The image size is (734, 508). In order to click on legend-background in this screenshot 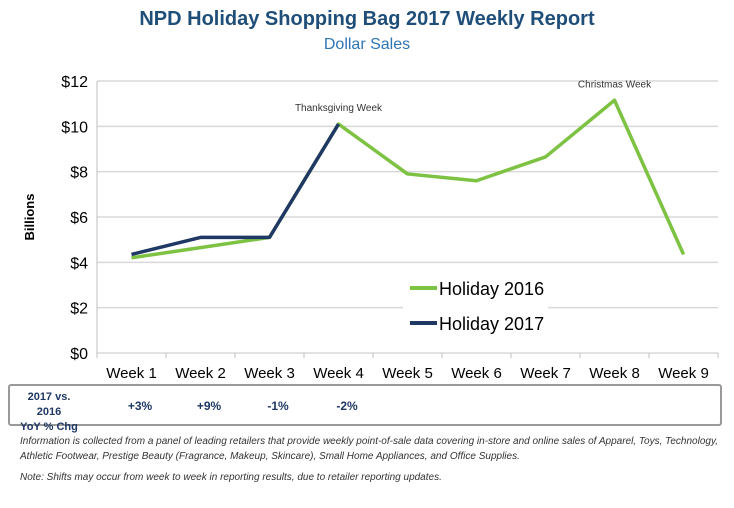, I will do `click(475, 308)`.